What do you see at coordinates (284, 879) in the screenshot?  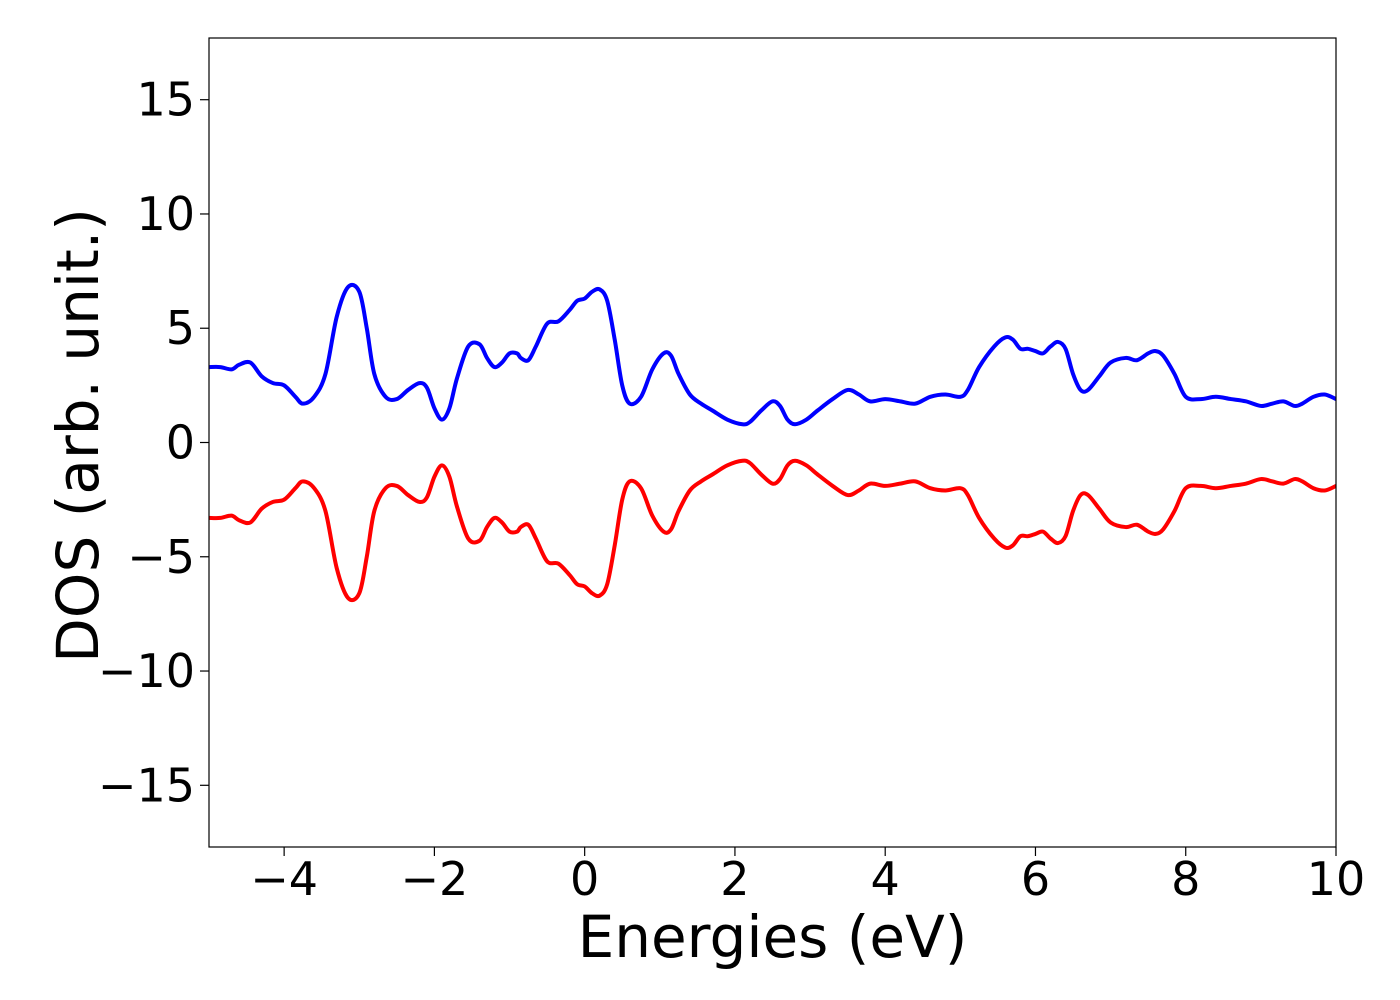 I see `x-tick-label: −4` at bounding box center [284, 879].